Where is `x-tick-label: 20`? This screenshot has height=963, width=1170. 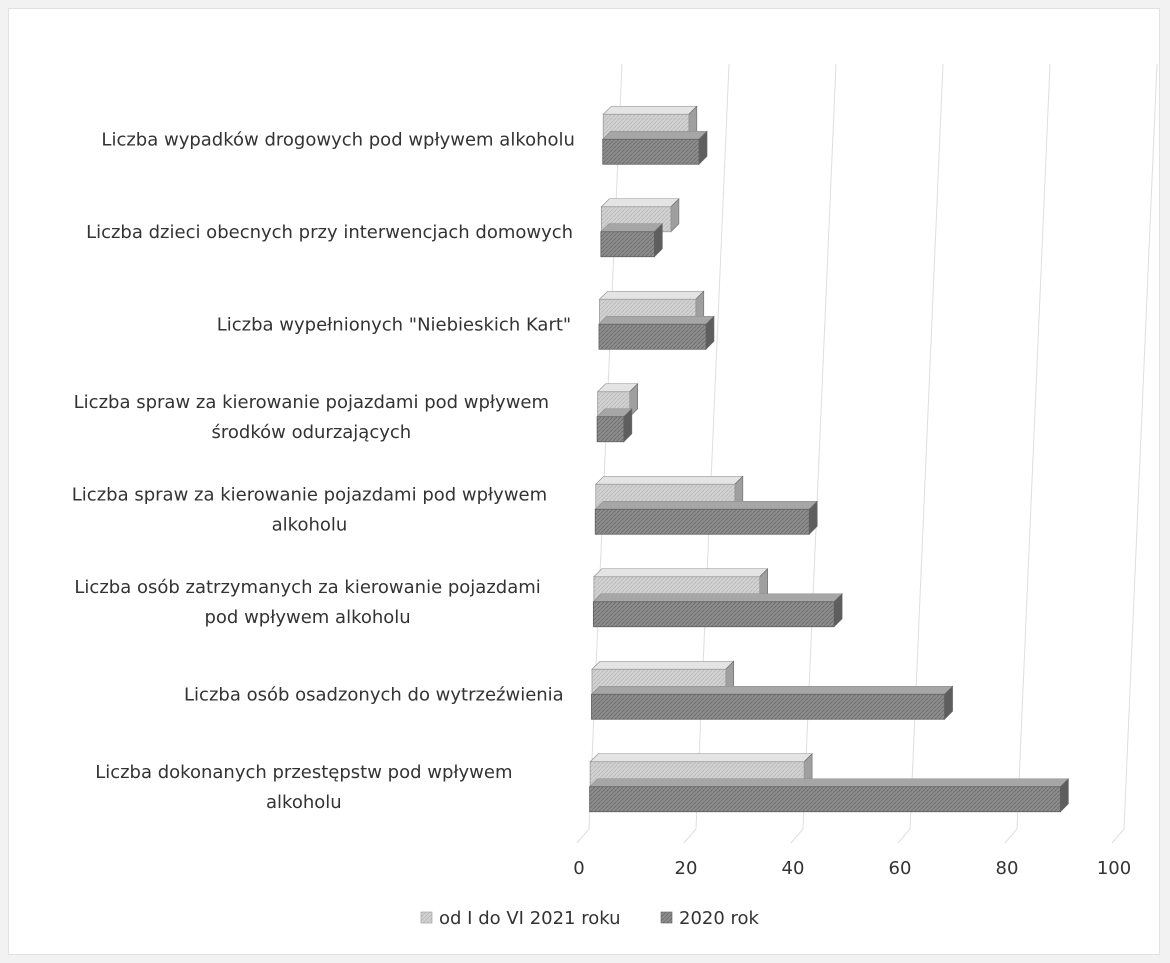
x-tick-label: 20 is located at coordinates (686, 868).